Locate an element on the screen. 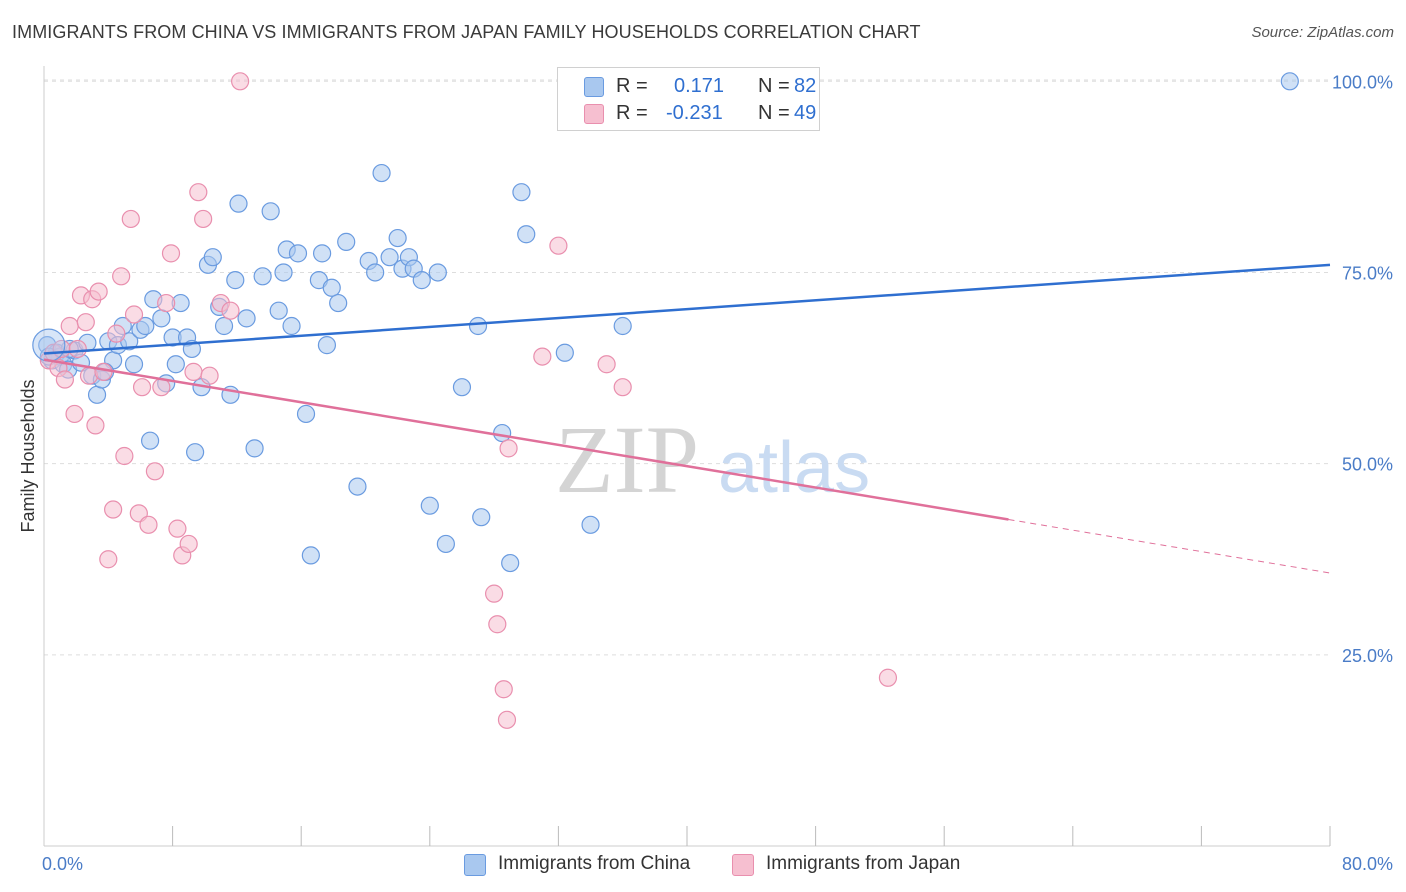 The width and height of the screenshot is (1406, 892). japan-r-value: -0.231 is located at coordinates (694, 113).